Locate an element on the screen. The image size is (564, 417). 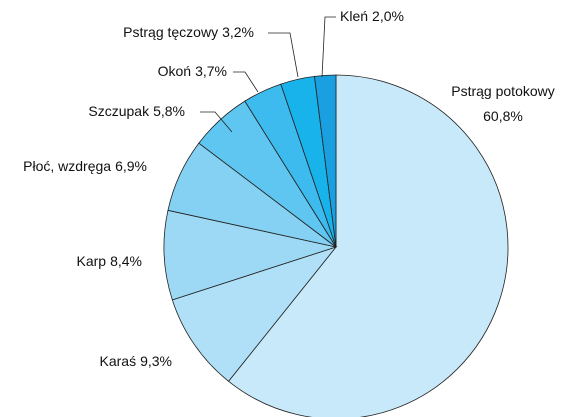
slice-label: Kleń 2,0% is located at coordinates (372, 16).